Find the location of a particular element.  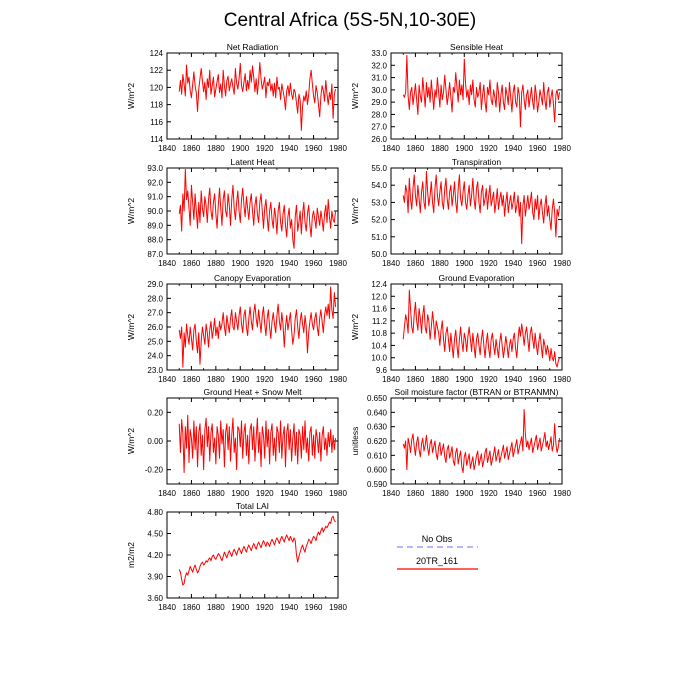

panel-8-xtick-label: 1940 is located at coordinates (289, 607).